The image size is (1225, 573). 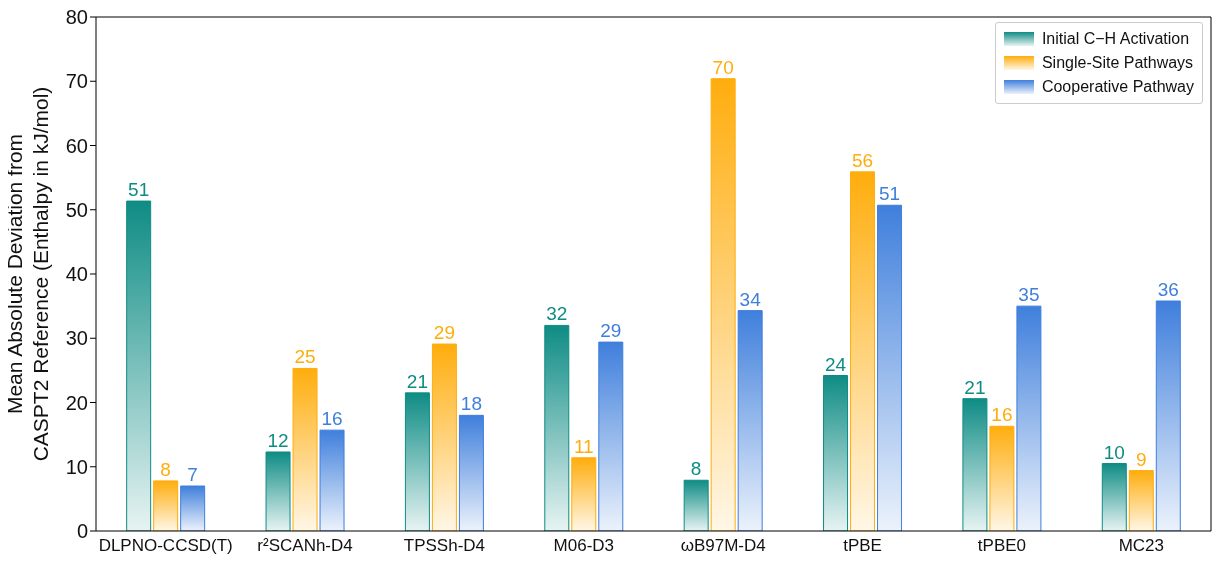 What do you see at coordinates (1114, 452) in the screenshot?
I see `data-label: 10` at bounding box center [1114, 452].